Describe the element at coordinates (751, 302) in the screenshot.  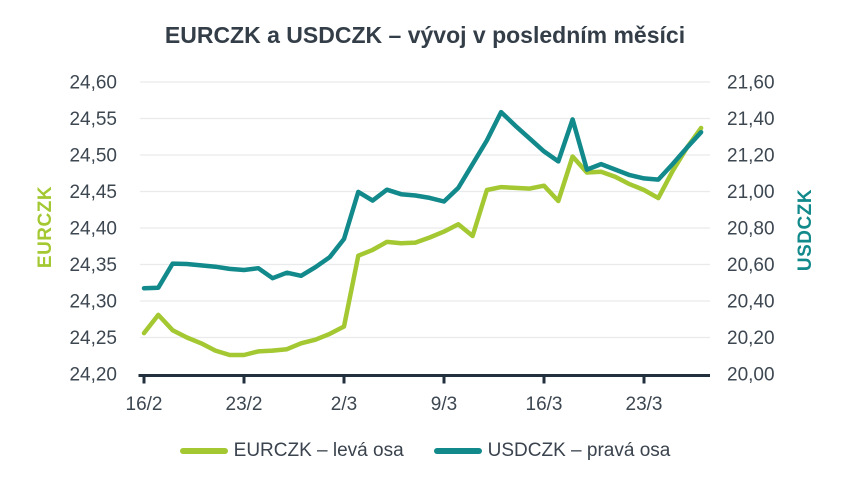
I see `svg-text: 20,40` at that location.